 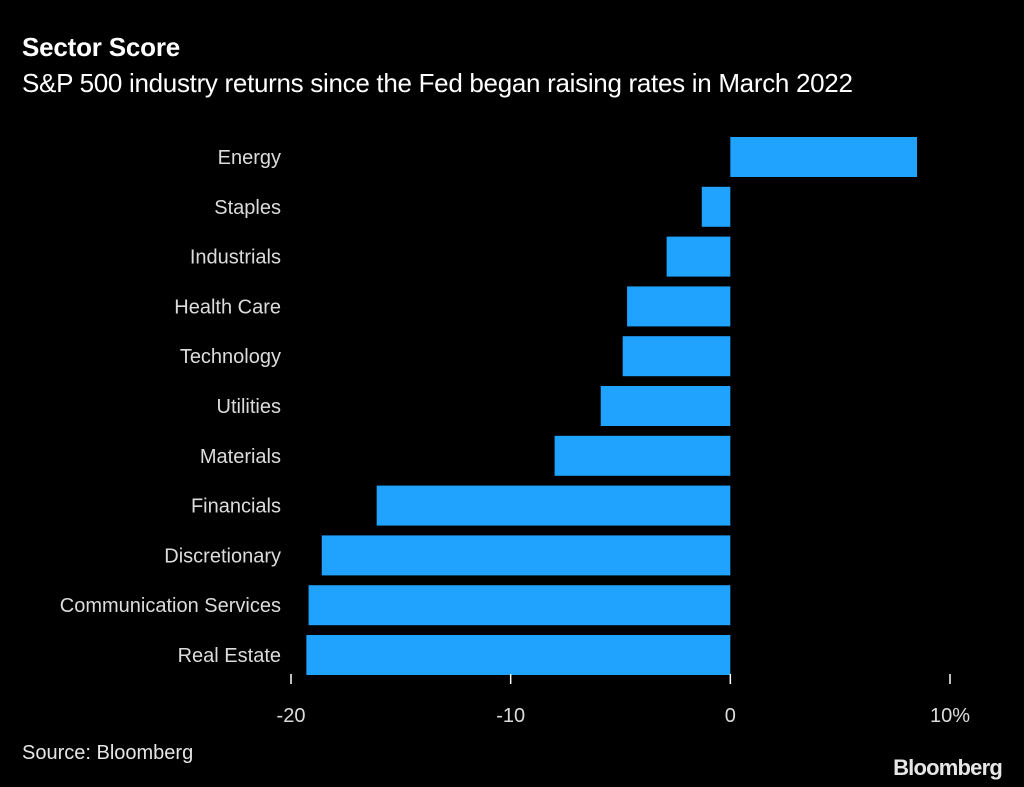 What do you see at coordinates (518, 655) in the screenshot?
I see `bar-real-estate` at bounding box center [518, 655].